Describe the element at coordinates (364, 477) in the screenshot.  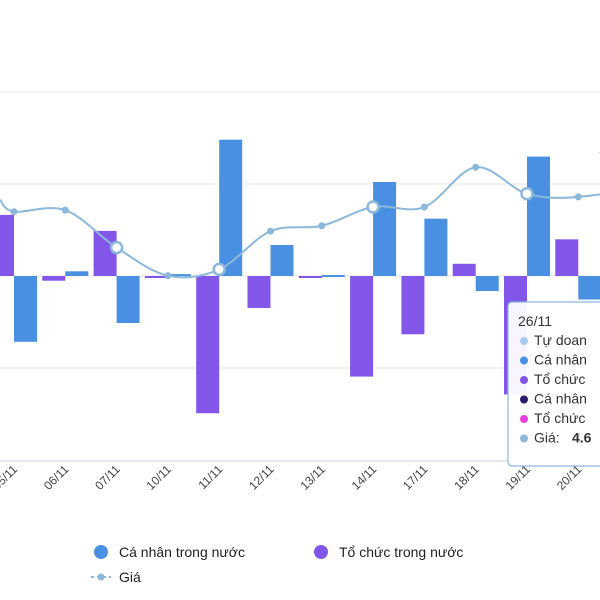
I see `x-tick-label: 14/11` at that location.